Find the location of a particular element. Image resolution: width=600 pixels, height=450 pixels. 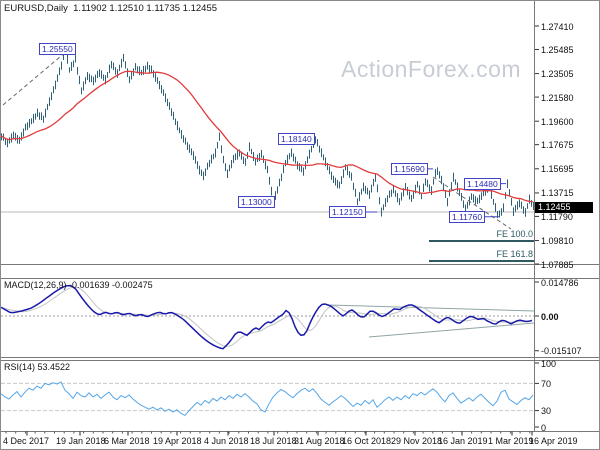

main-y-tick-label: 1.17675 is located at coordinates (557, 145).